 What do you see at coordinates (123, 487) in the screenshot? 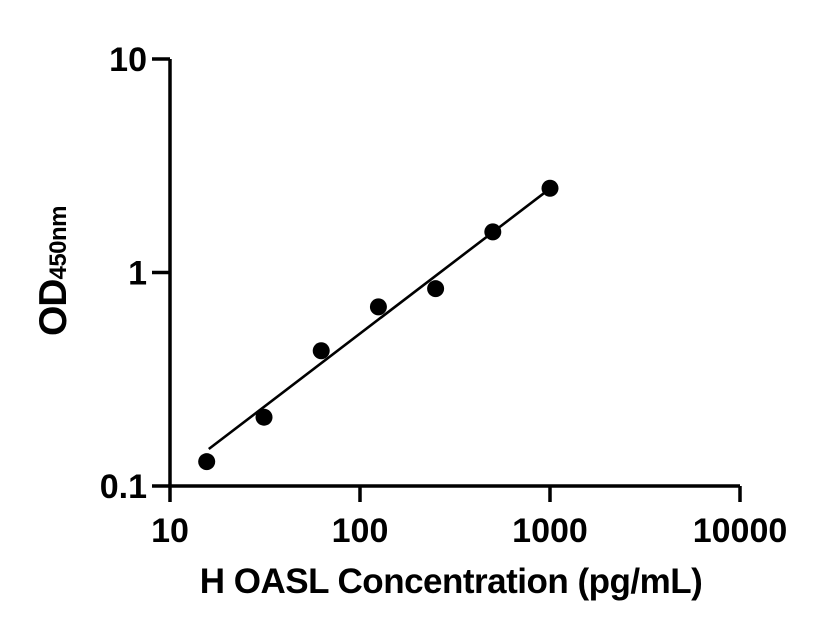
I see `y-tick-label: 0.1` at bounding box center [123, 487].